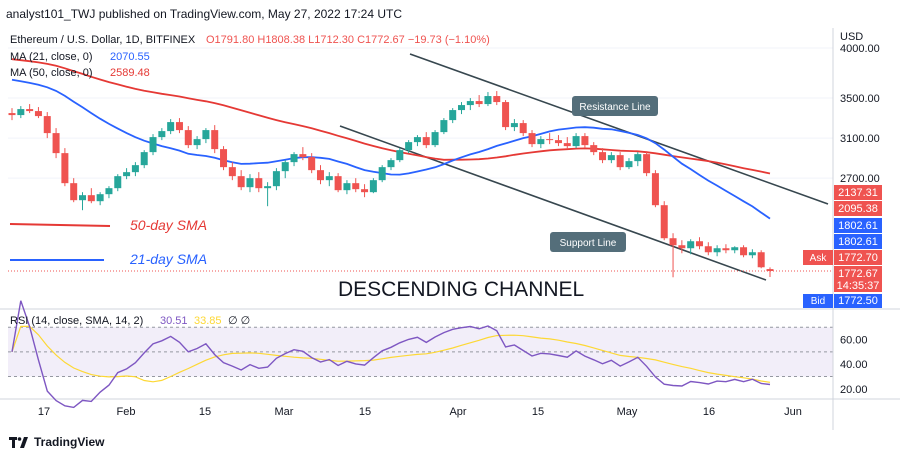 The width and height of the screenshot is (900, 457). I want to click on tag-2095: 2095.38, so click(858, 209).